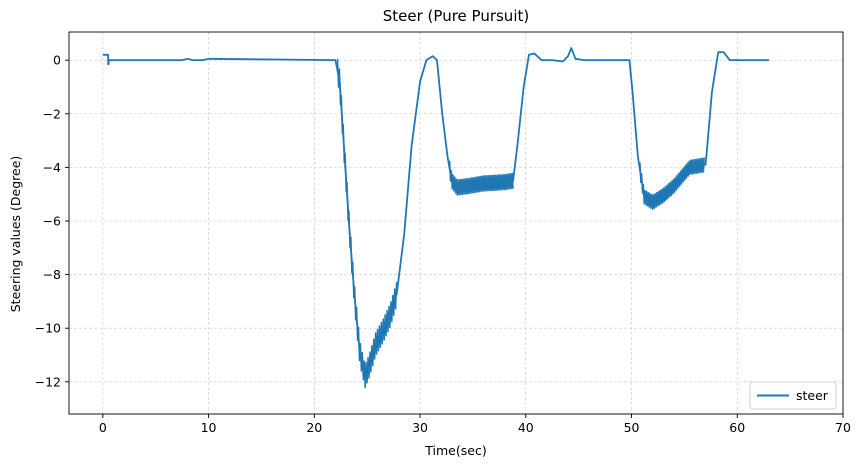  Describe the element at coordinates (420, 427) in the screenshot. I see `x-tick-label: 30` at that location.